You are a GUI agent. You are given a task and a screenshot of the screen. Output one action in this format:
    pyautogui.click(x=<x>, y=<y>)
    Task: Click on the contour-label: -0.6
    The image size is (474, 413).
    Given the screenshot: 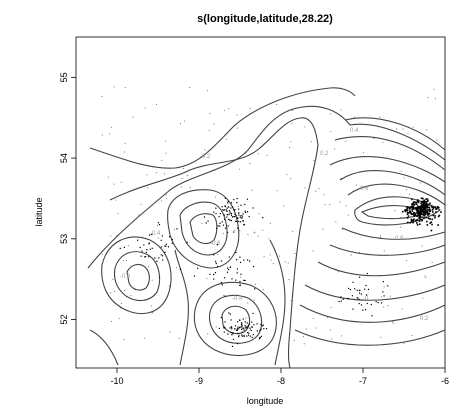 What is the action you would take?
    pyautogui.click(x=215, y=244)
    